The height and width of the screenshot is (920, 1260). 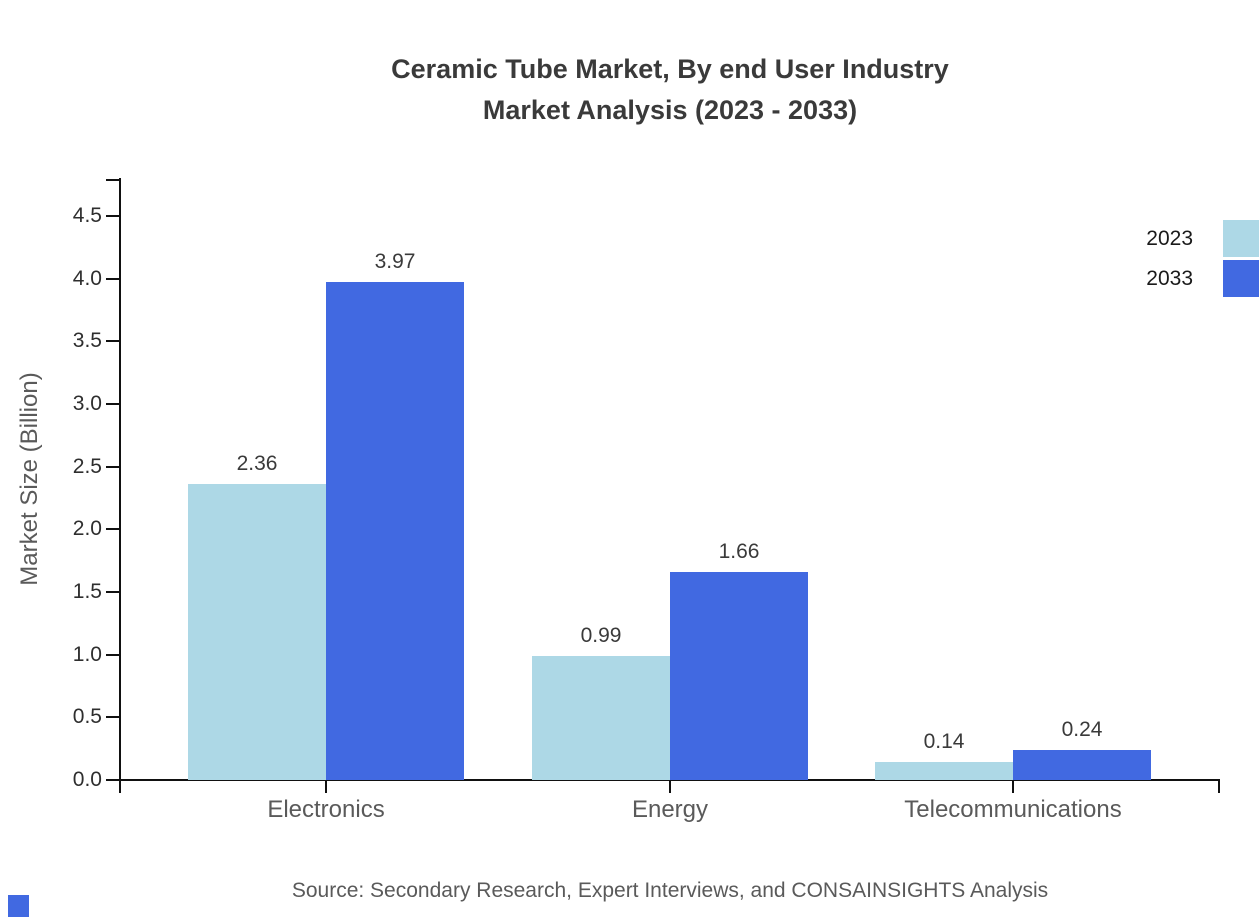 I want to click on x-axis-end-cap, so click(x=1219, y=787).